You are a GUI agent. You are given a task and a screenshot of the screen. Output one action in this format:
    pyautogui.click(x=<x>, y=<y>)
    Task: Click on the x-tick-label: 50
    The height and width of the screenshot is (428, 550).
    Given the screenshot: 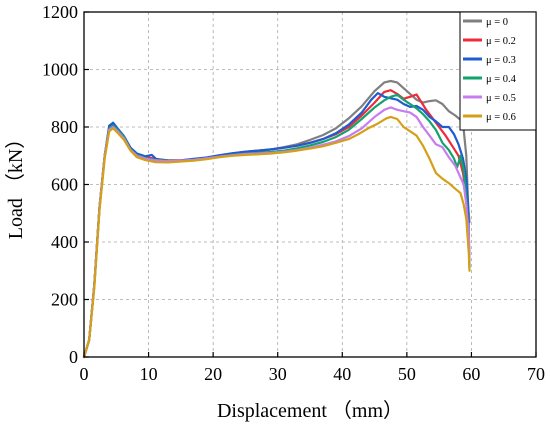 What is the action you would take?
    pyautogui.click(x=407, y=374)
    